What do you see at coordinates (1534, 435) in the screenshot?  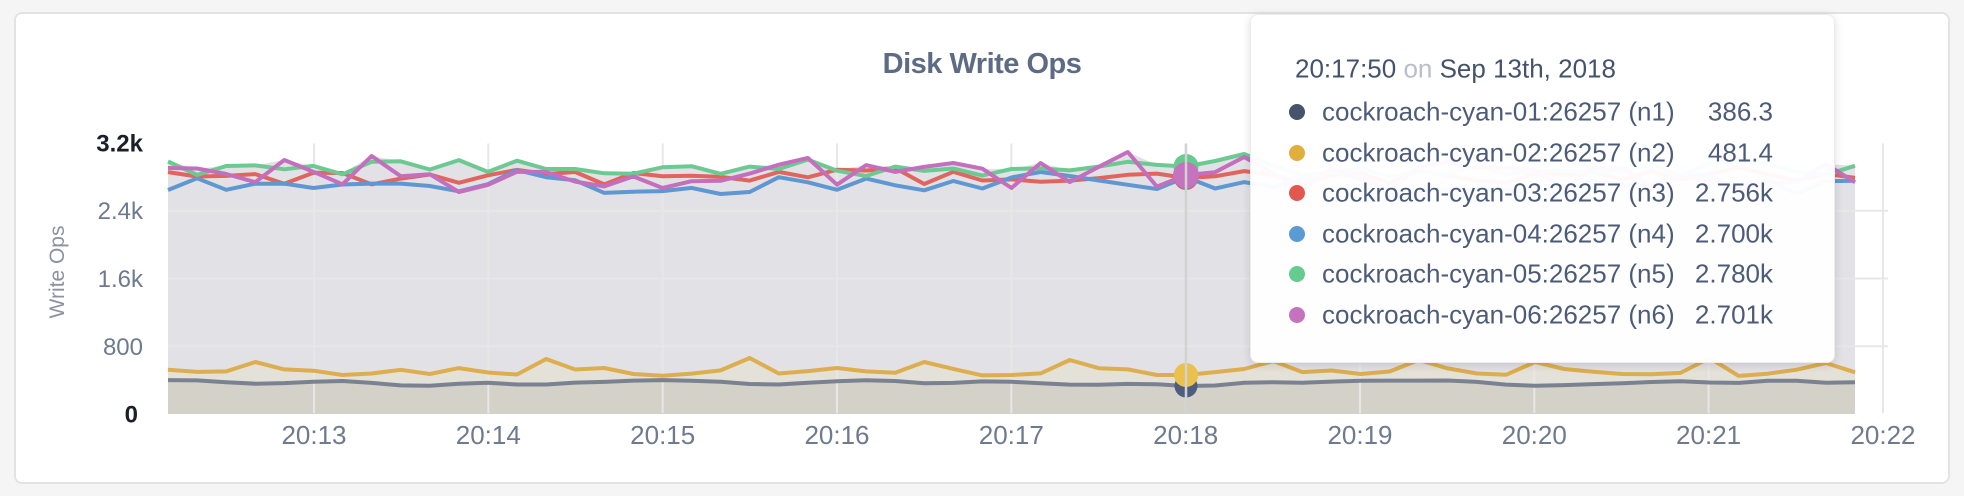 I see `svg-text: 20:20` at bounding box center [1534, 435].